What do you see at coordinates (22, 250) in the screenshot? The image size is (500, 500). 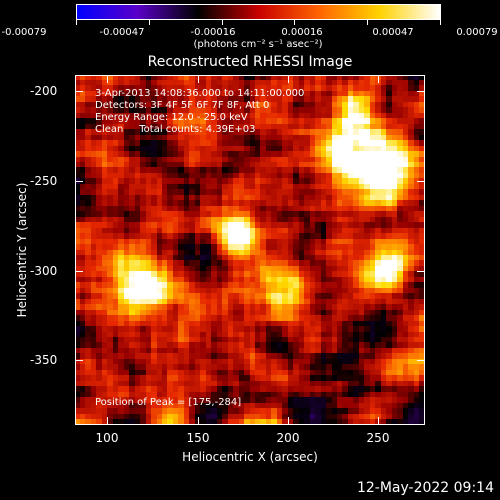 I see `y-axis-label: Heliocentric Y (arcsec)` at bounding box center [22, 250].